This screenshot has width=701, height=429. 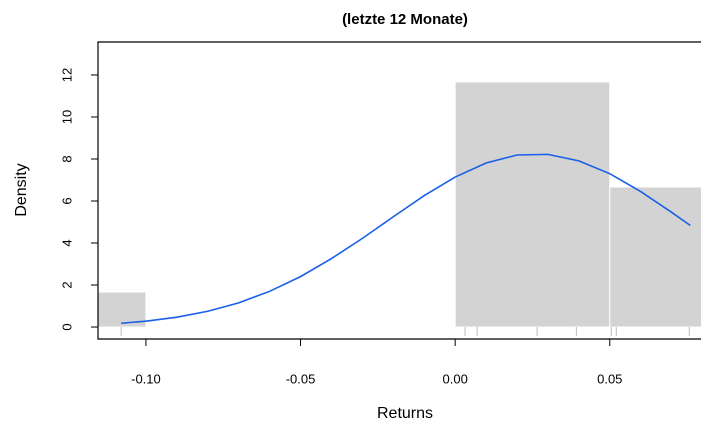 I want to click on x-tick-label: 0.05, so click(x=609, y=378).